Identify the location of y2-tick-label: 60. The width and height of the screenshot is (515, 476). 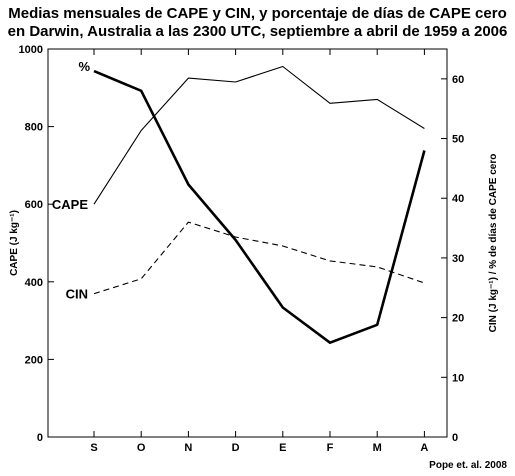
(458, 80).